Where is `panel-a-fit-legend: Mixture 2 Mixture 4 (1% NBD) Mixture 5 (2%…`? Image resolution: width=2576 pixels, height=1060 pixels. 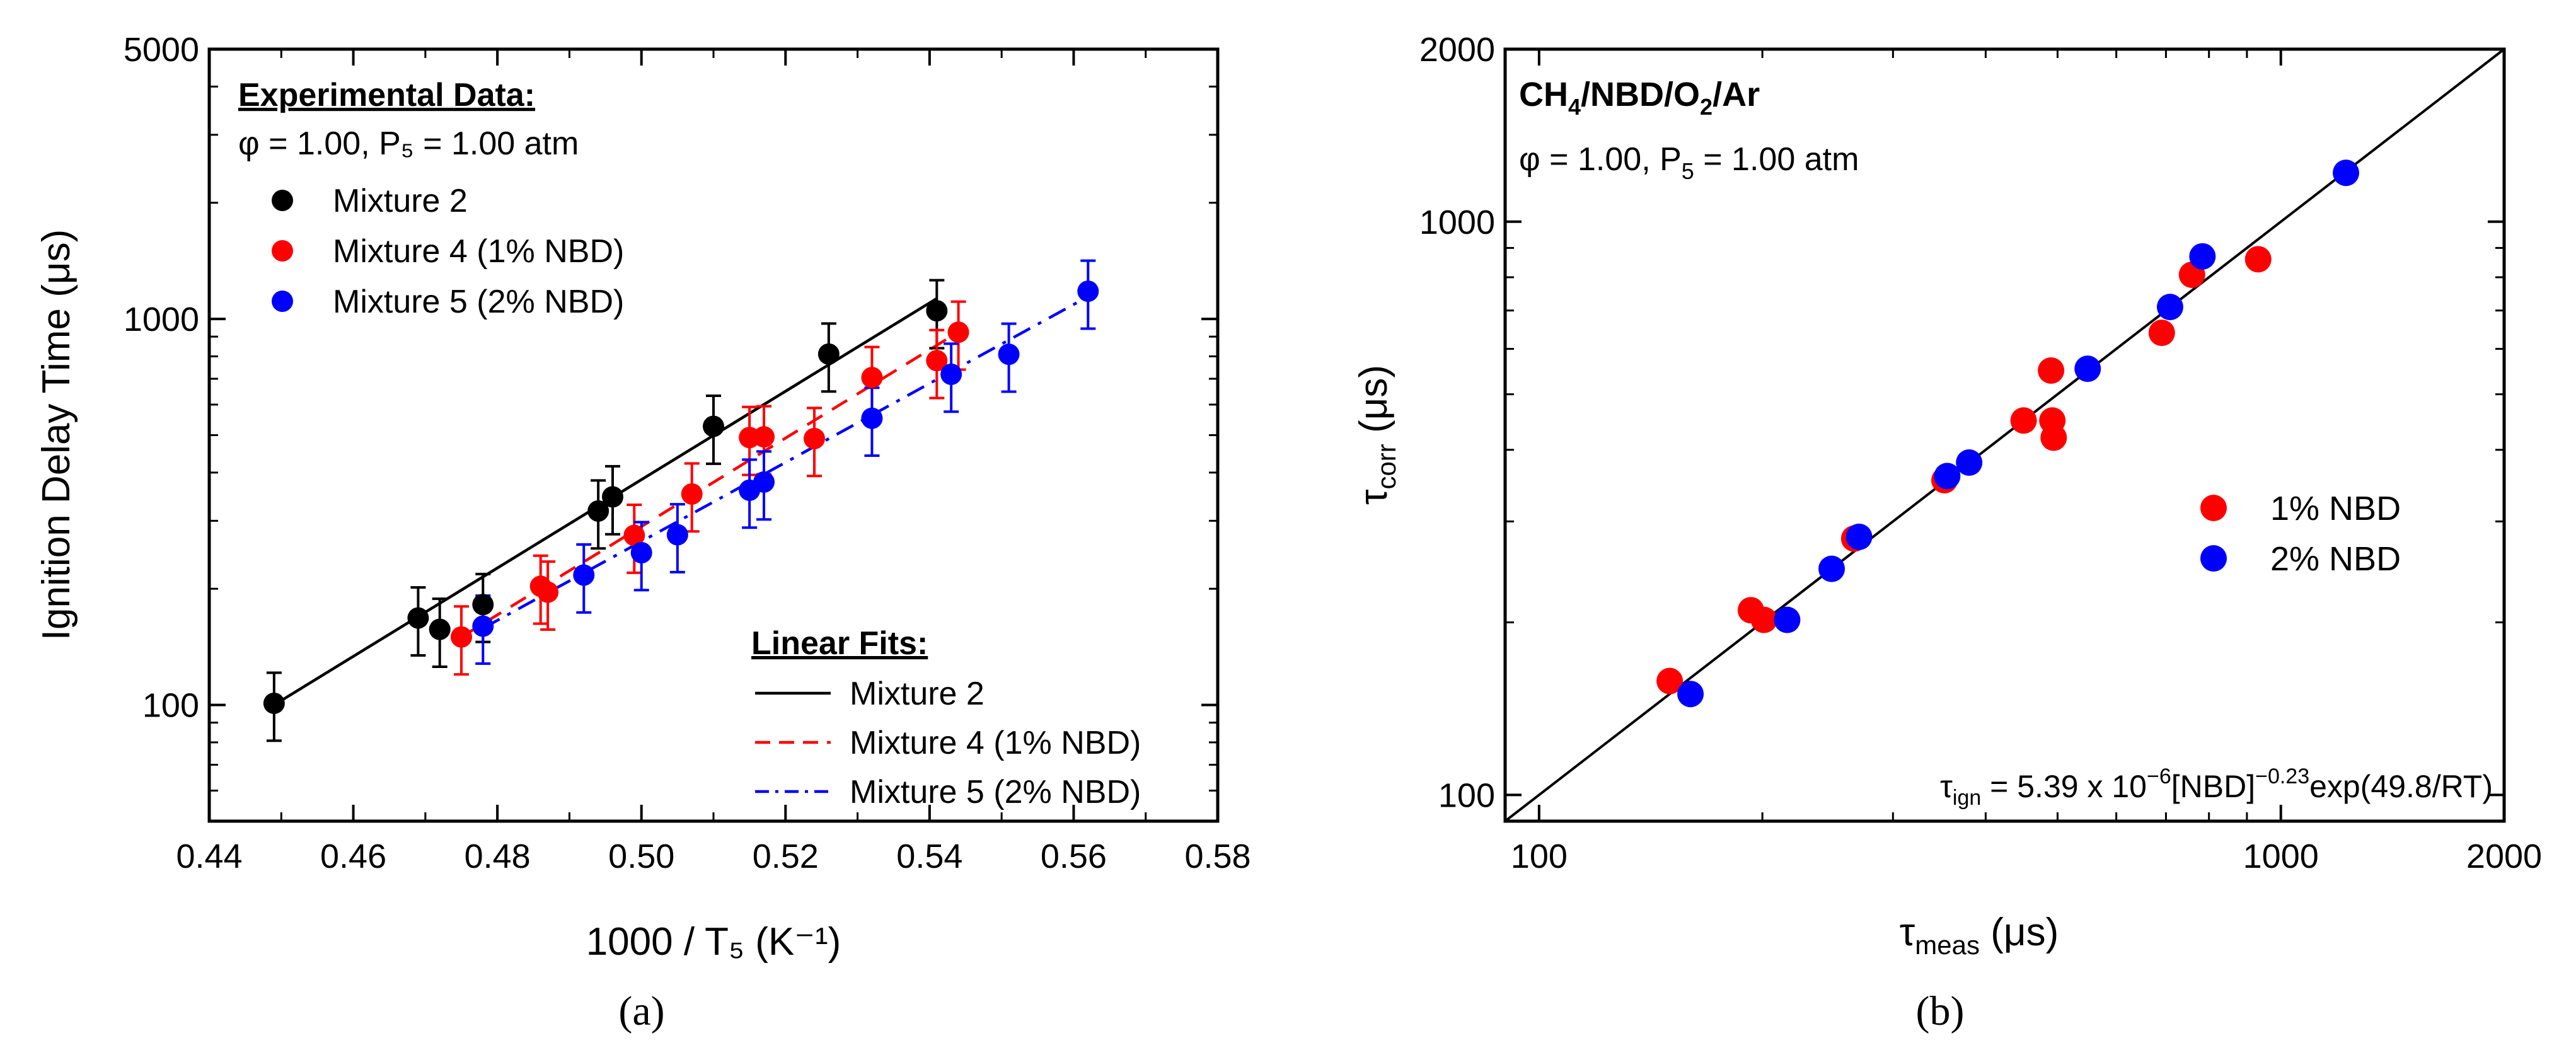
panel-a-fit-legend: Mixture 2 Mixture 4 (1% NBD) Mixture 5 (2%… is located at coordinates (948, 743).